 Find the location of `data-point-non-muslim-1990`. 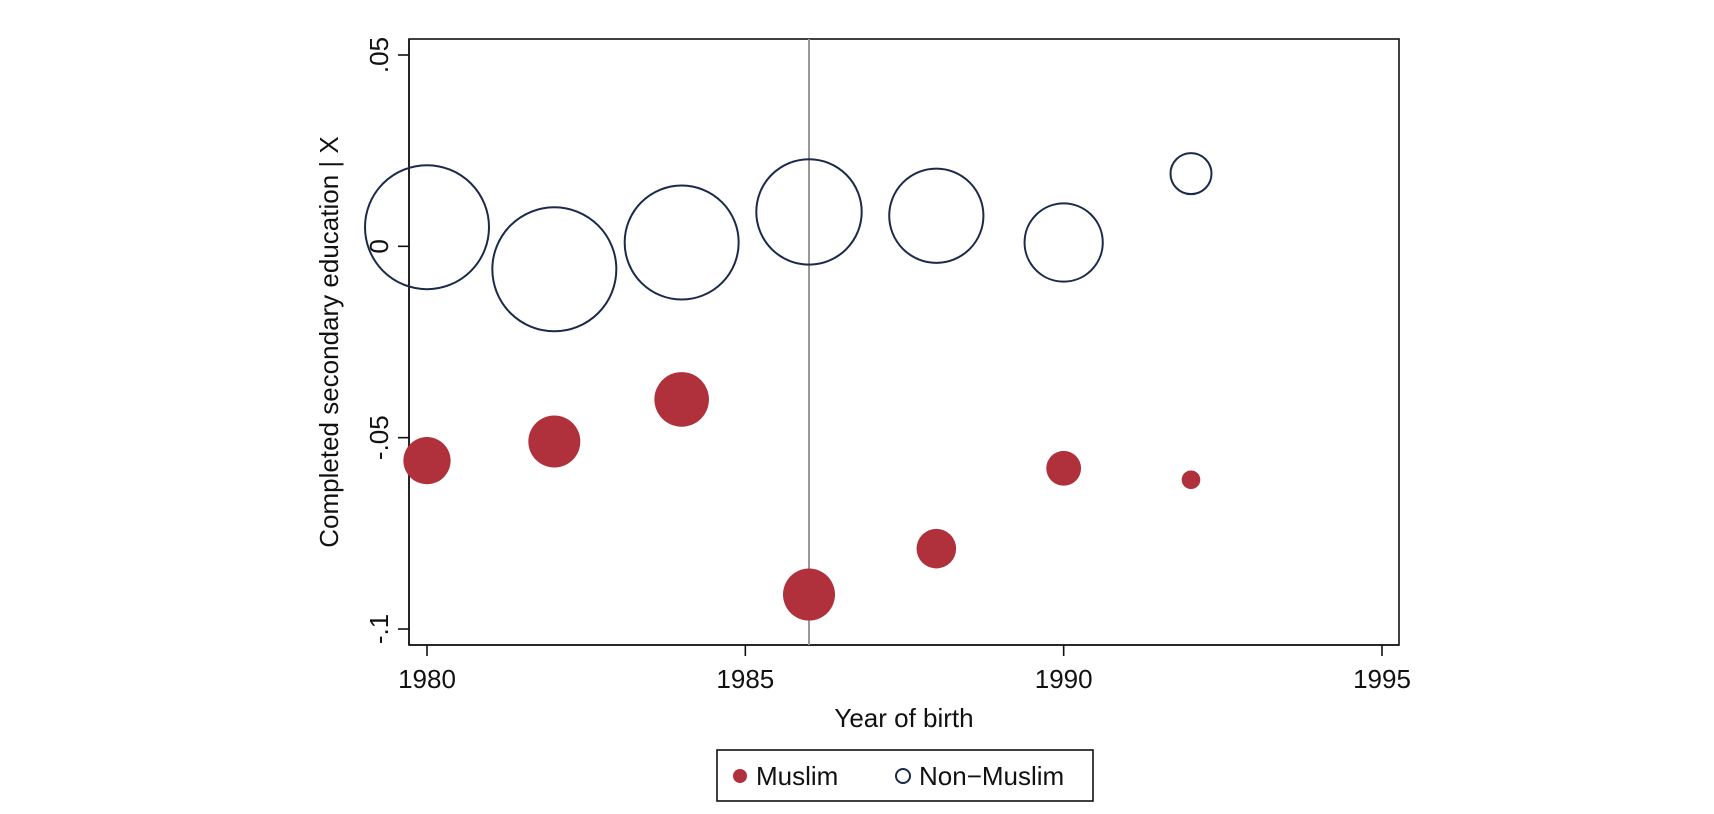

data-point-non-muslim-1990 is located at coordinates (1063, 242).